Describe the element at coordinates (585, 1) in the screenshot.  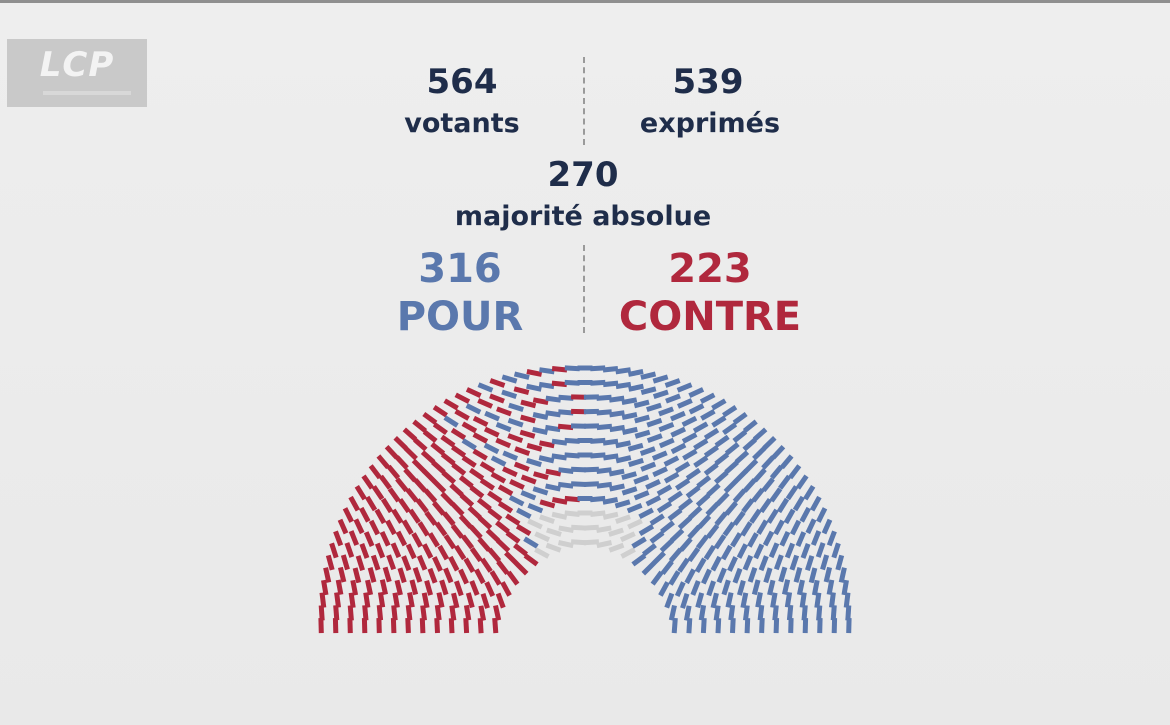
I see `top-border` at that location.